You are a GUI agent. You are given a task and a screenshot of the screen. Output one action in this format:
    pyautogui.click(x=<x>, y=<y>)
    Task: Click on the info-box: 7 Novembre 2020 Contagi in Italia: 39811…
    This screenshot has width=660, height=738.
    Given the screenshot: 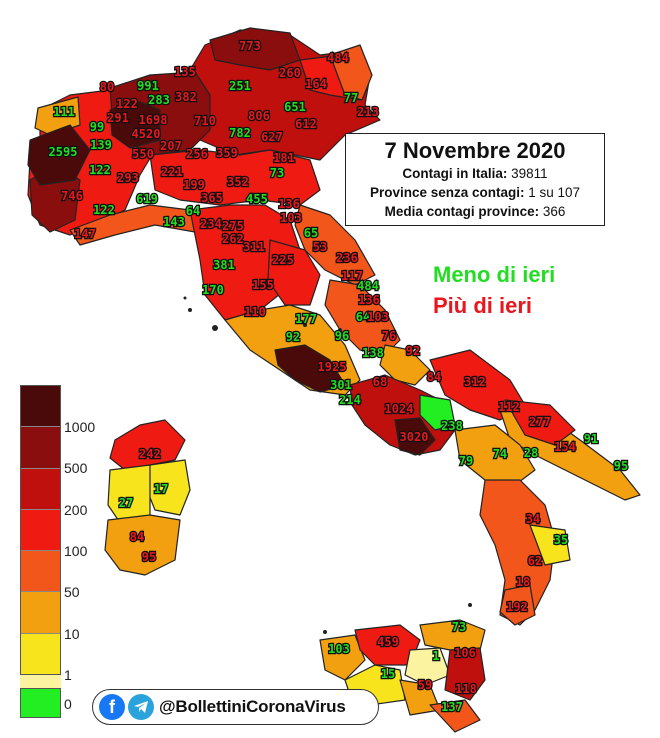 What is the action you would take?
    pyautogui.click(x=475, y=179)
    